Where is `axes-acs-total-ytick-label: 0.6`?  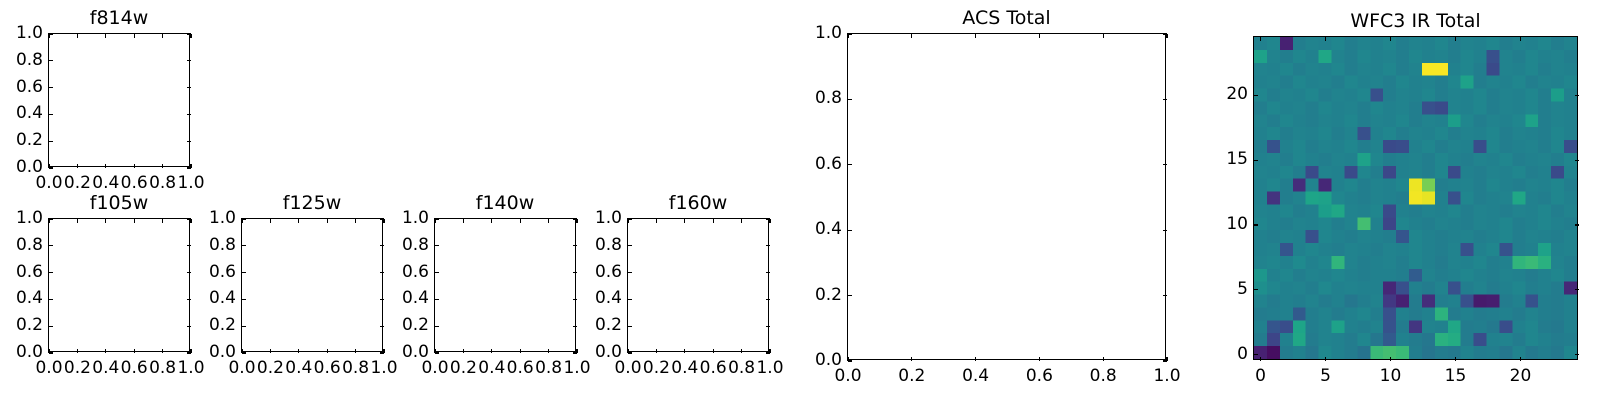 axes-acs-total-ytick-label: 0.6 is located at coordinates (828, 163).